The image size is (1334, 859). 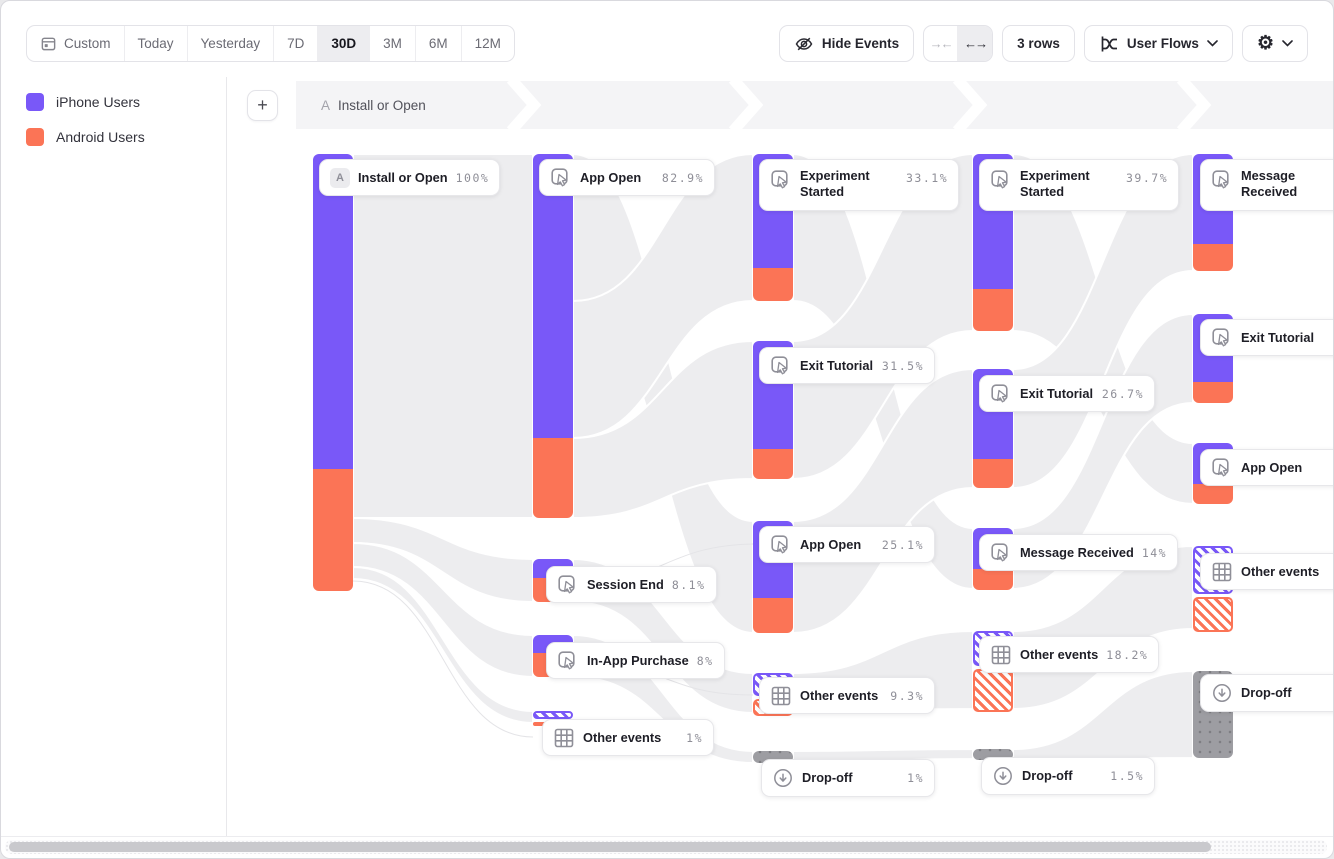 What do you see at coordinates (688, 584) in the screenshot?
I see `flow-node-percentage: 8.1%` at bounding box center [688, 584].